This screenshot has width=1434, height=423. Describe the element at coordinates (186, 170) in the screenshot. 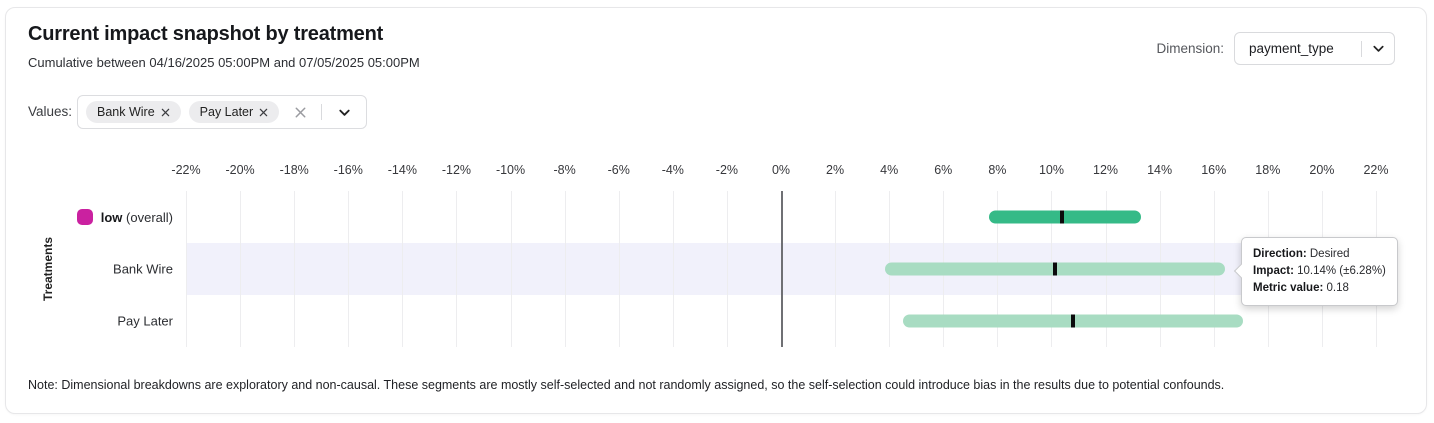

I see `x-axis-tick-label: -22%` at that location.